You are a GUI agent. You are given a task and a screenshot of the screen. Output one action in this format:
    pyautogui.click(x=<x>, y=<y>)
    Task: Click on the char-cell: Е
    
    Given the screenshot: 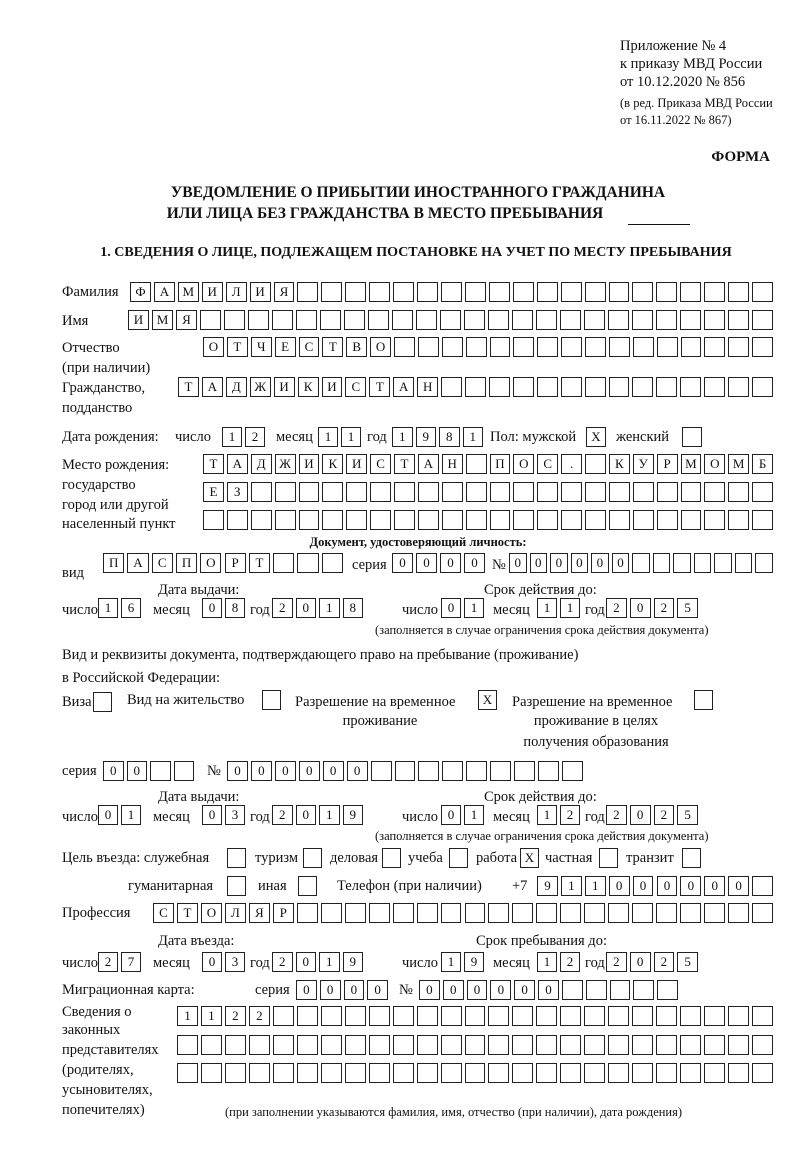 What is the action you would take?
    pyautogui.click(x=213, y=492)
    